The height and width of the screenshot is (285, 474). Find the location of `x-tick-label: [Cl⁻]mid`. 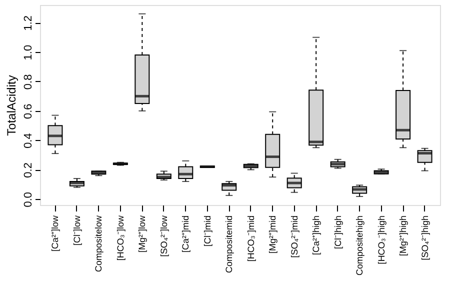

x-tick-label: [Cl⁻]mid is located at coordinates (207, 231).